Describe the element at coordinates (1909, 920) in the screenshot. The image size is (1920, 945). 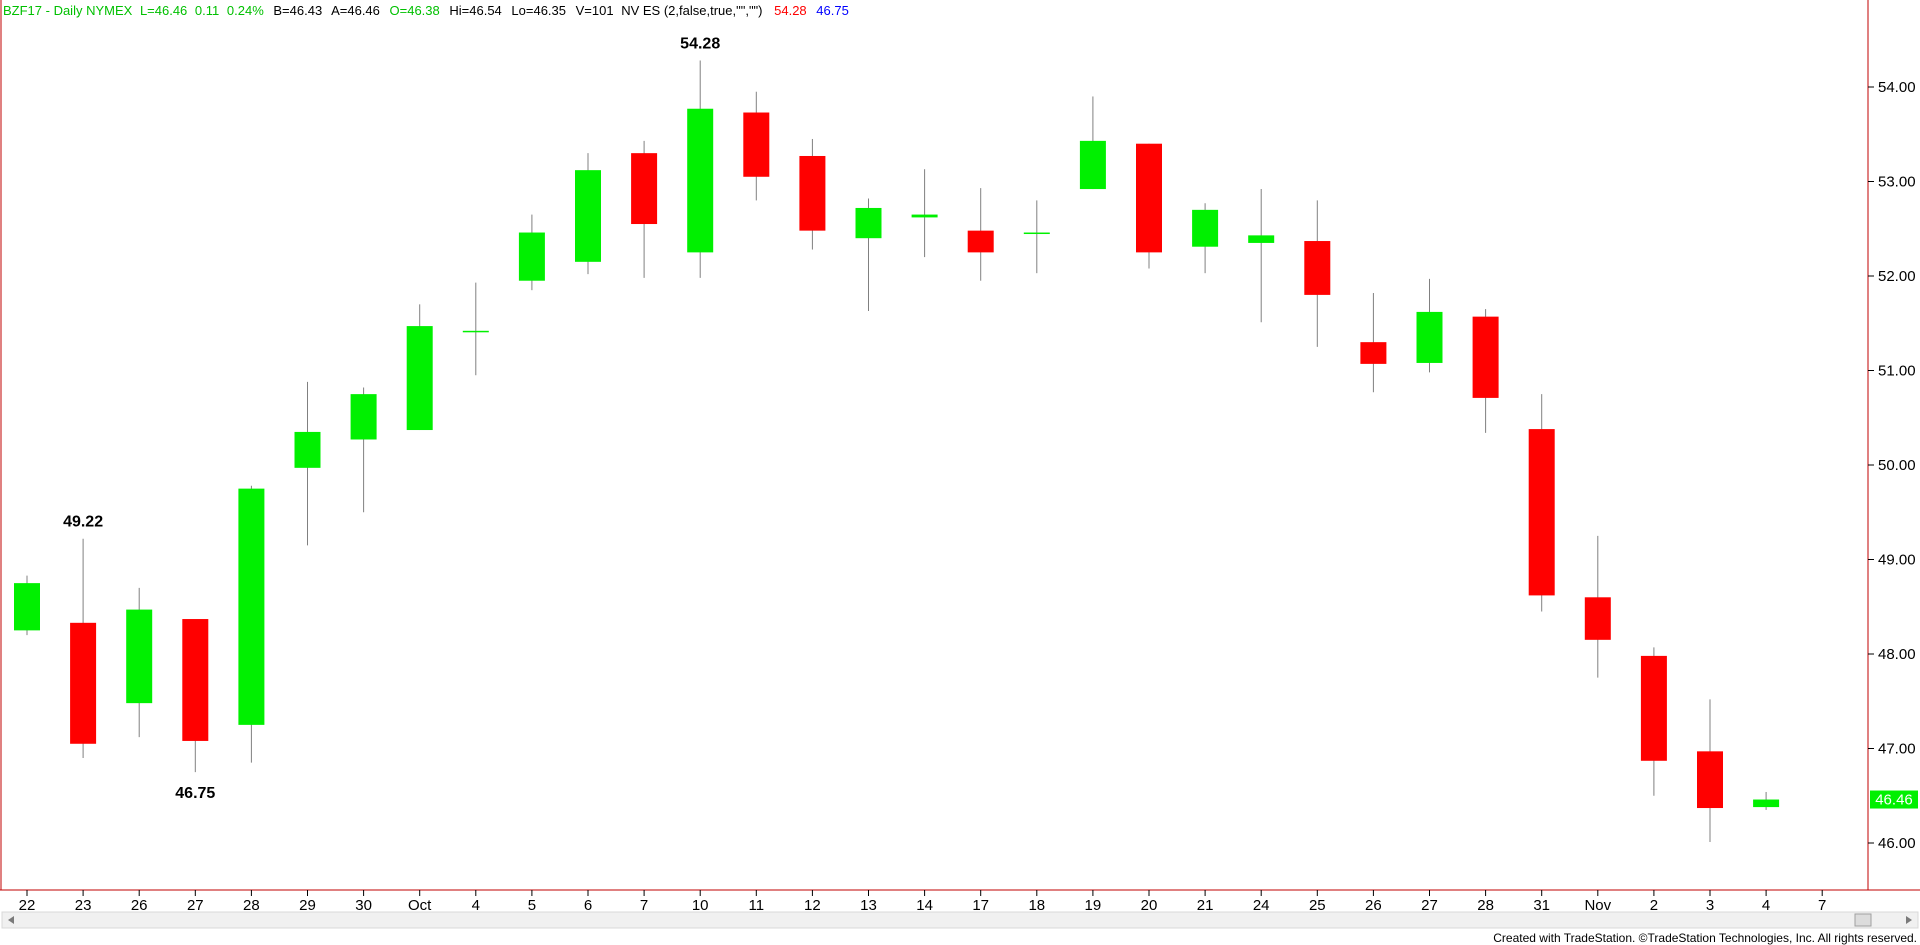
I see `scroll-right-arrow-icon` at that location.